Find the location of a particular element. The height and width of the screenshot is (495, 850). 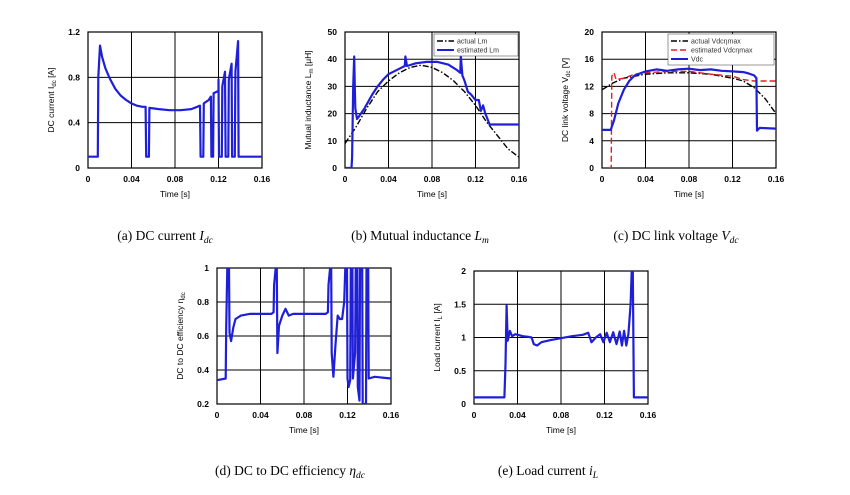

y-tick-label: 2 is located at coordinates (463, 271).